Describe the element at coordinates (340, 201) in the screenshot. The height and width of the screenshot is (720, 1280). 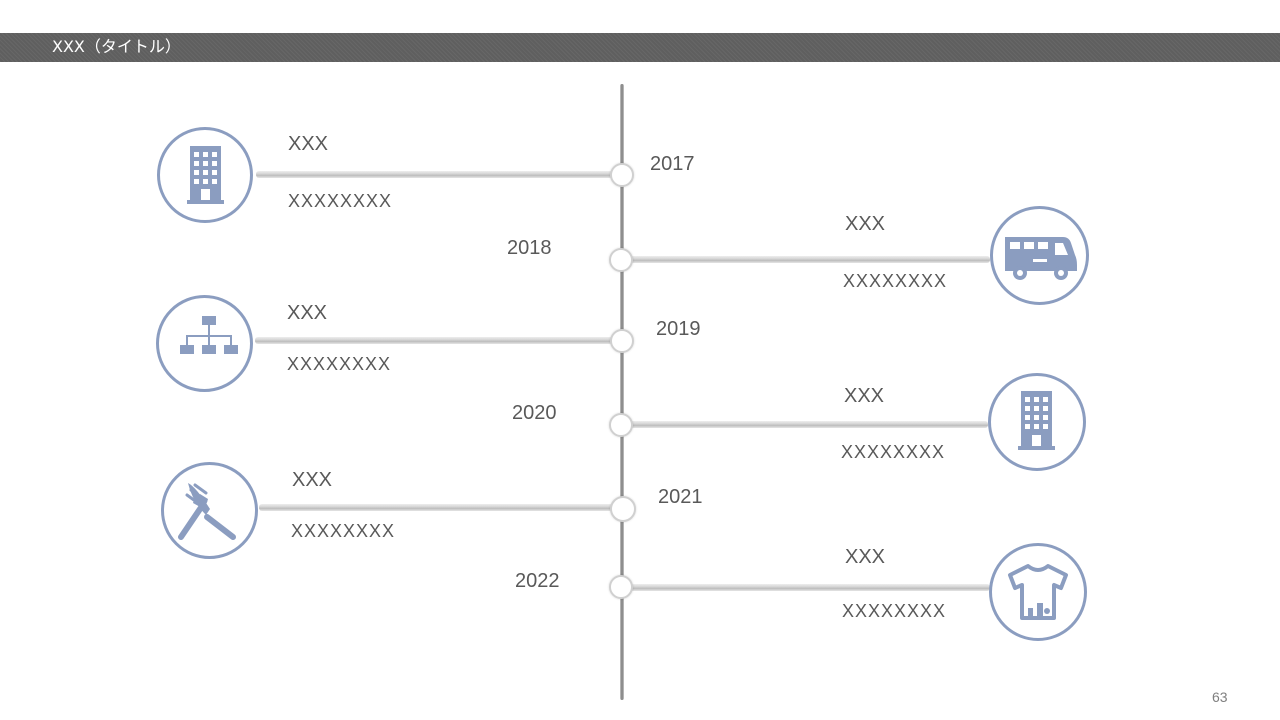
I see `event-description-2017: XXXXXXXX` at that location.